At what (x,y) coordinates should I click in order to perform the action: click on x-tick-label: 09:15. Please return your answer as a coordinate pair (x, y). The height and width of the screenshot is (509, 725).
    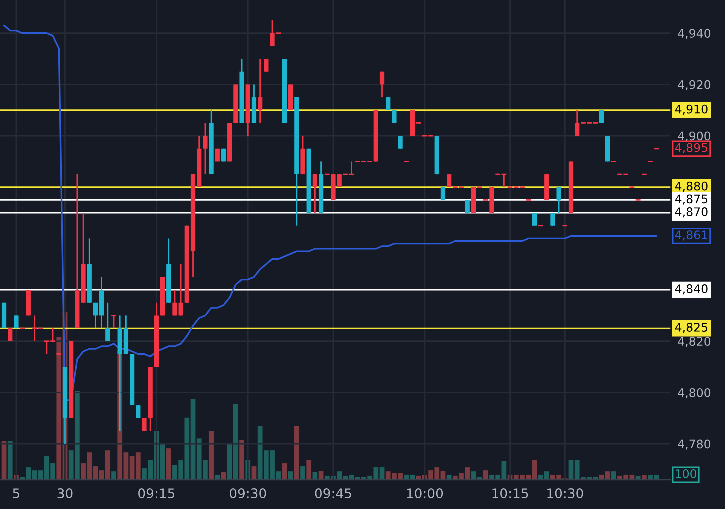
    Looking at the image, I should click on (156, 493).